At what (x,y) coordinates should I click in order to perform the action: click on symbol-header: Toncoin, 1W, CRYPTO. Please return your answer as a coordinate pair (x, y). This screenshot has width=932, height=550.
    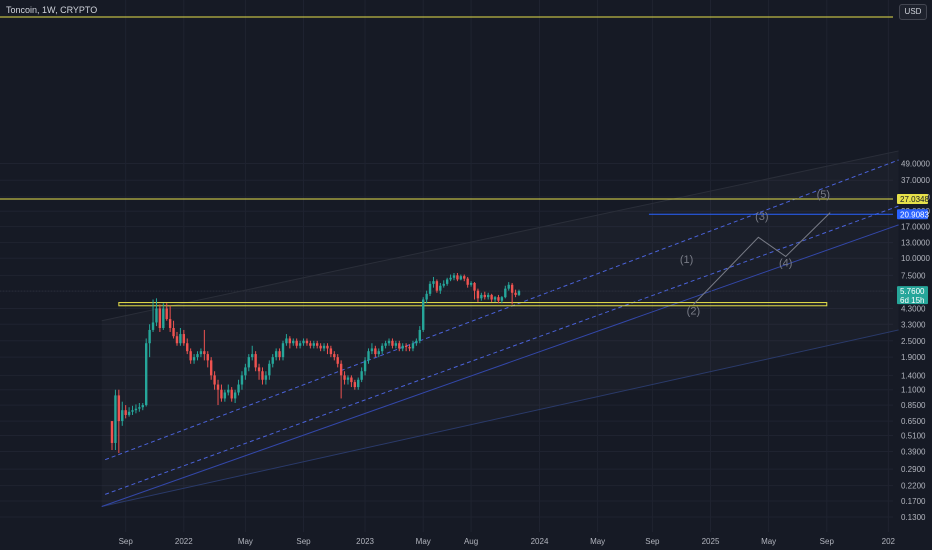
    Looking at the image, I should click on (52, 10).